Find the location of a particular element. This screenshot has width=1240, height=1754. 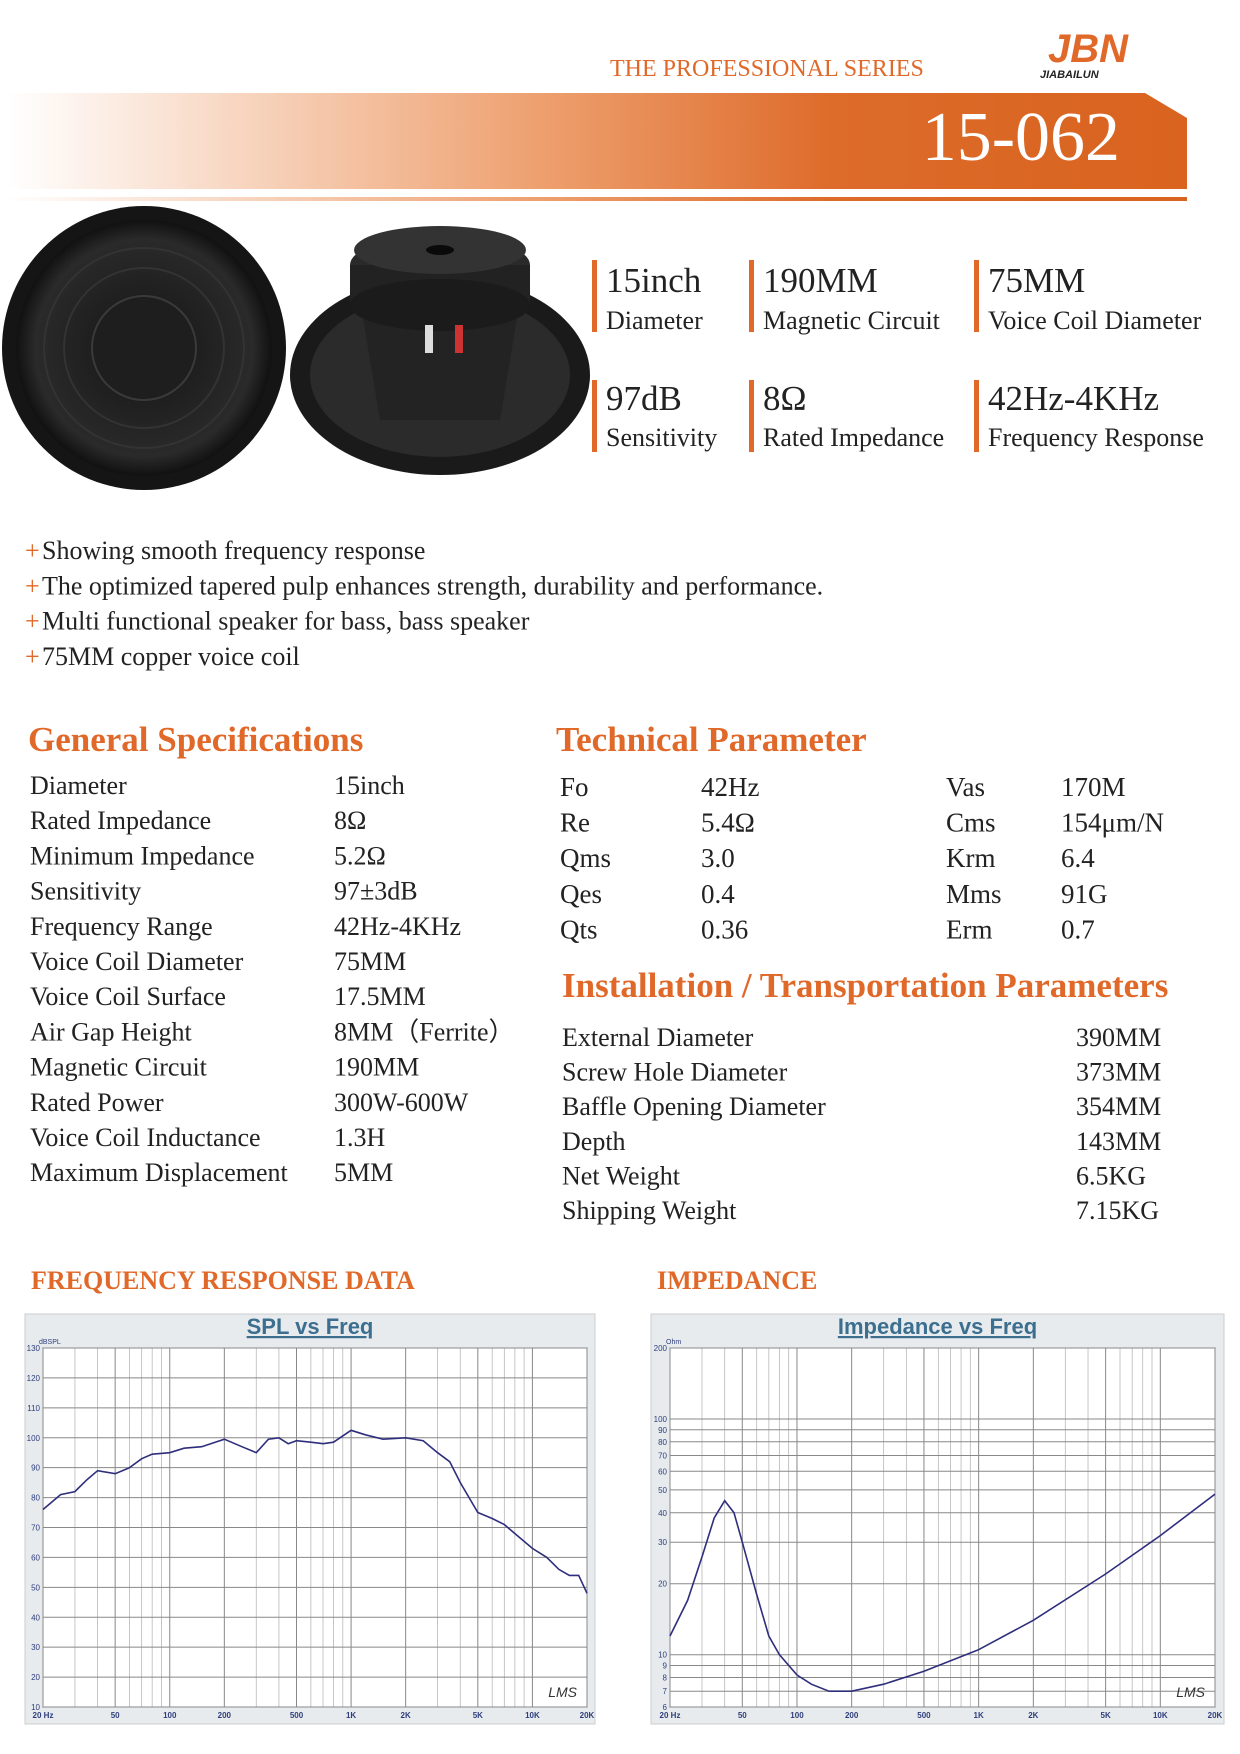

tech-cell: 3.0 is located at coordinates (718, 858).